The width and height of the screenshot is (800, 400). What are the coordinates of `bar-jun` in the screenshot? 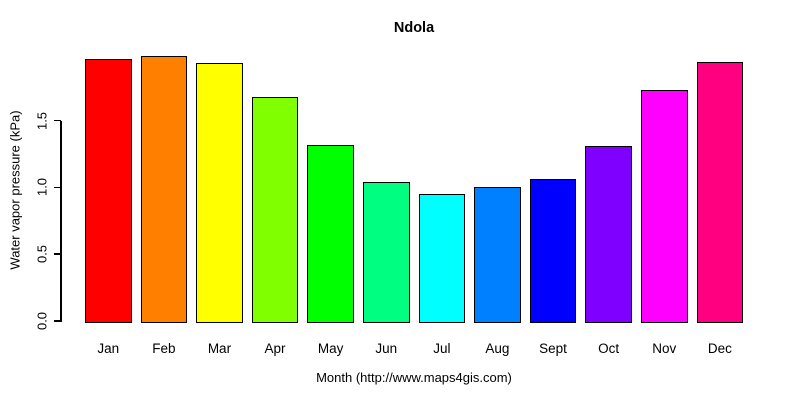 It's located at (386, 252).